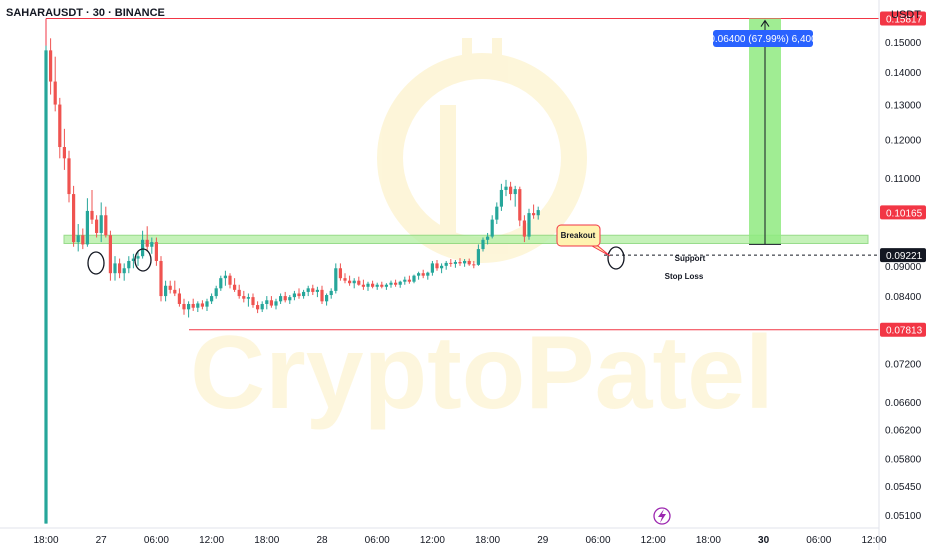  I want to click on watermark-logo, so click(482, 150).